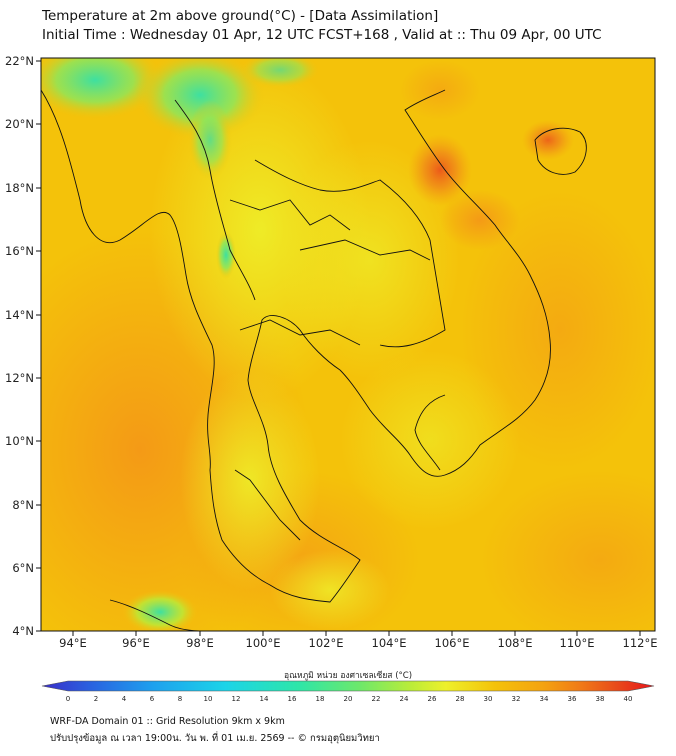 The height and width of the screenshot is (756, 676). I want to click on lon-label: 104°E, so click(389, 643).